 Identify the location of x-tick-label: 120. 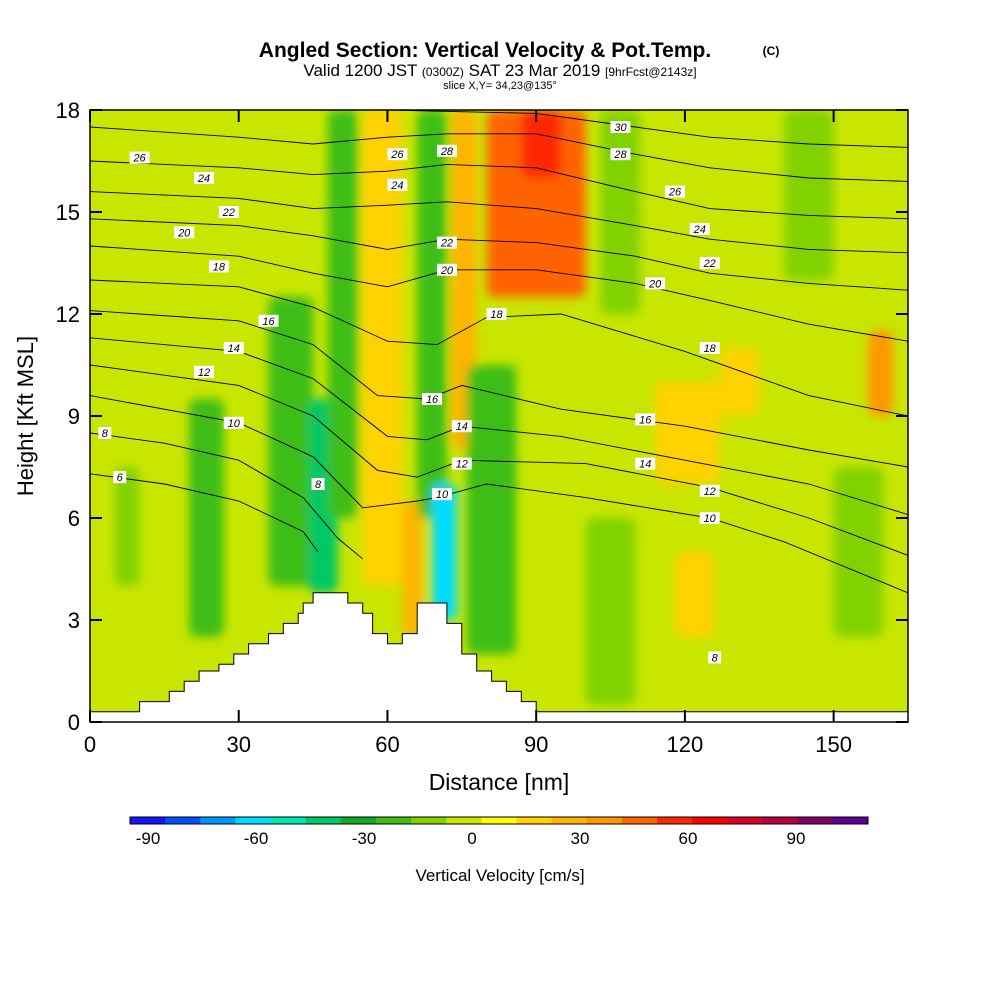
(685, 744).